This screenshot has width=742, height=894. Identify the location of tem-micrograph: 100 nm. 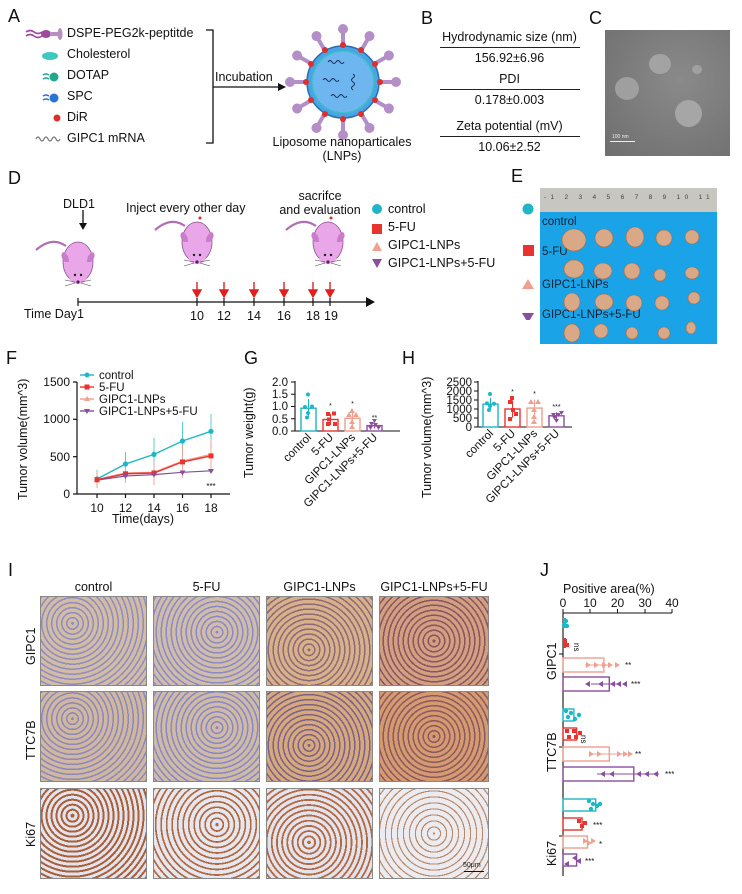
(667, 93).